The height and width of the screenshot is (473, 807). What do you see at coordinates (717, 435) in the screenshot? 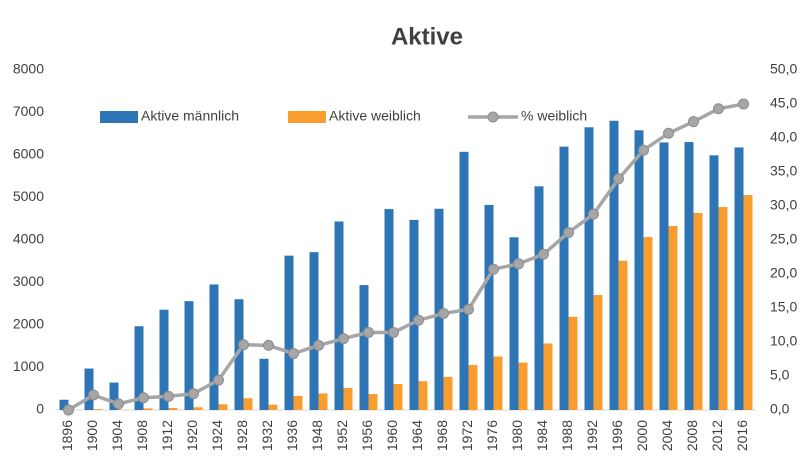
I see `x-tick-label: 2012` at bounding box center [717, 435].